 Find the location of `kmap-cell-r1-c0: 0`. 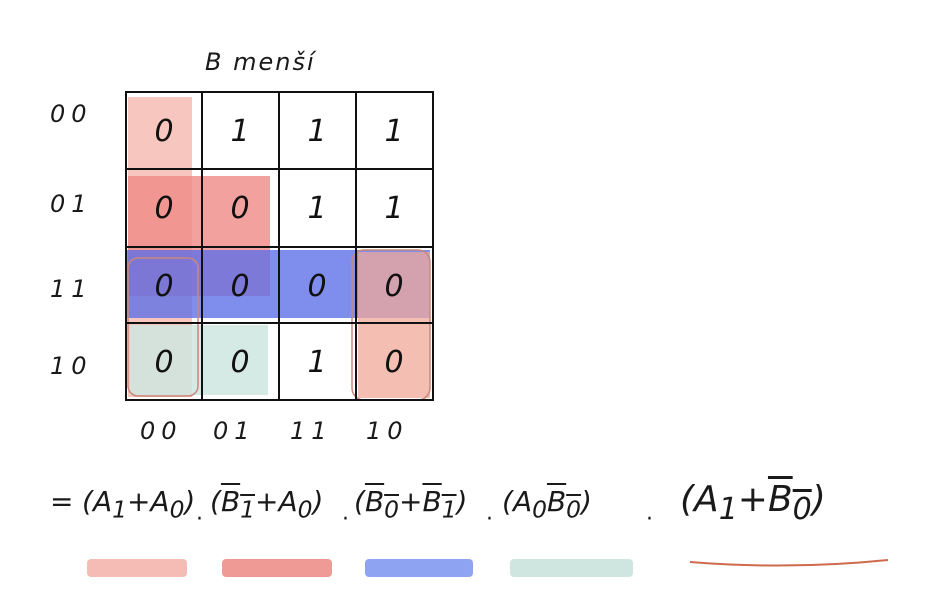

kmap-cell-r1-c0: 0 is located at coordinates (163, 208).